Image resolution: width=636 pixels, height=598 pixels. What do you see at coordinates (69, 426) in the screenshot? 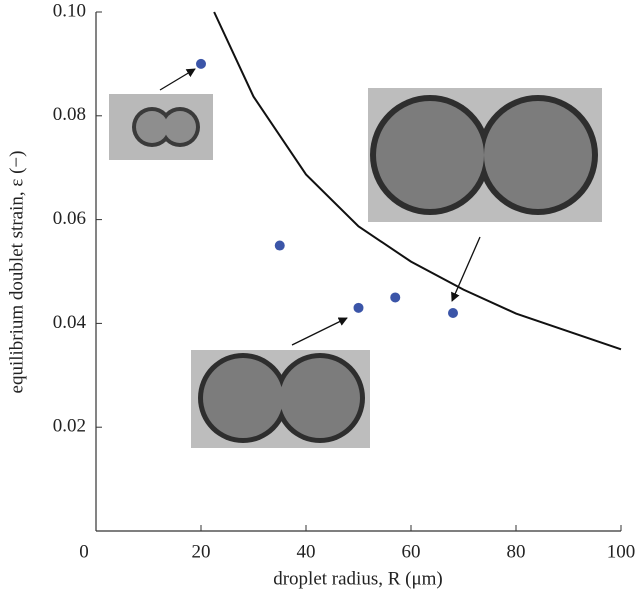
I see `y-tick-label: 0.02` at bounding box center [69, 426].